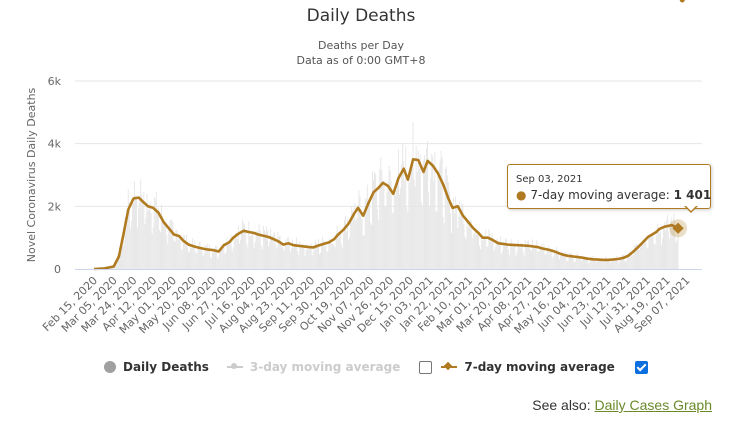 The width and height of the screenshot is (736, 431). I want to click on tooltip-date: Sep 03, 2021, so click(549, 179).